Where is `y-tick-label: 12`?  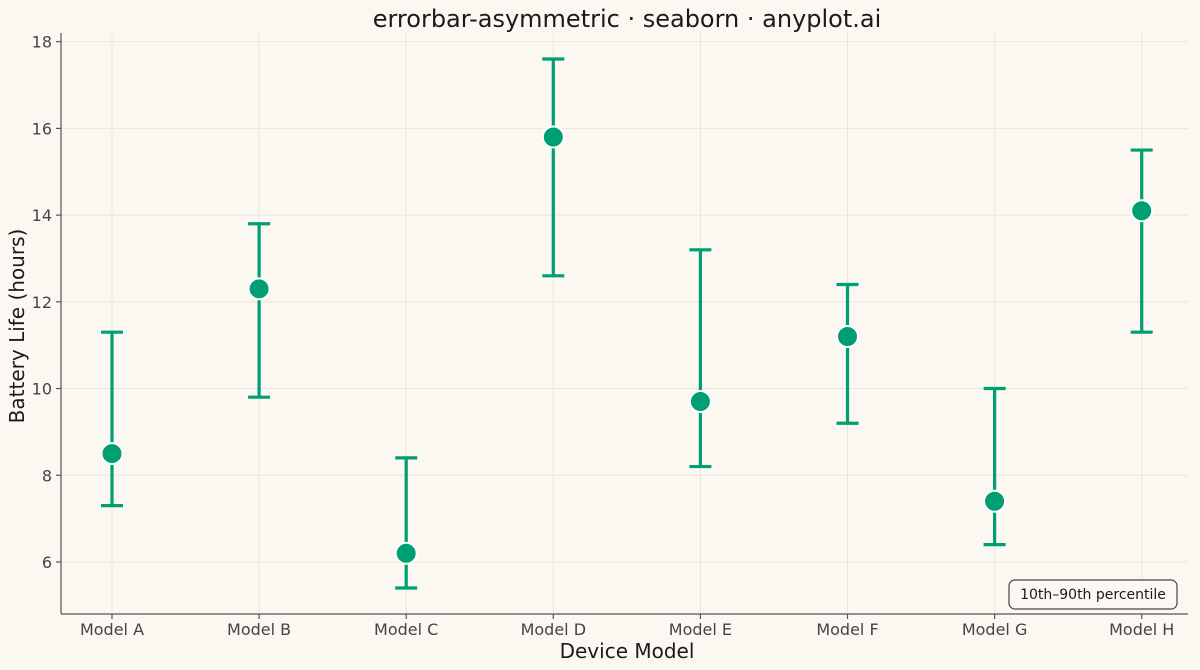 y-tick-label: 12 is located at coordinates (42, 302).